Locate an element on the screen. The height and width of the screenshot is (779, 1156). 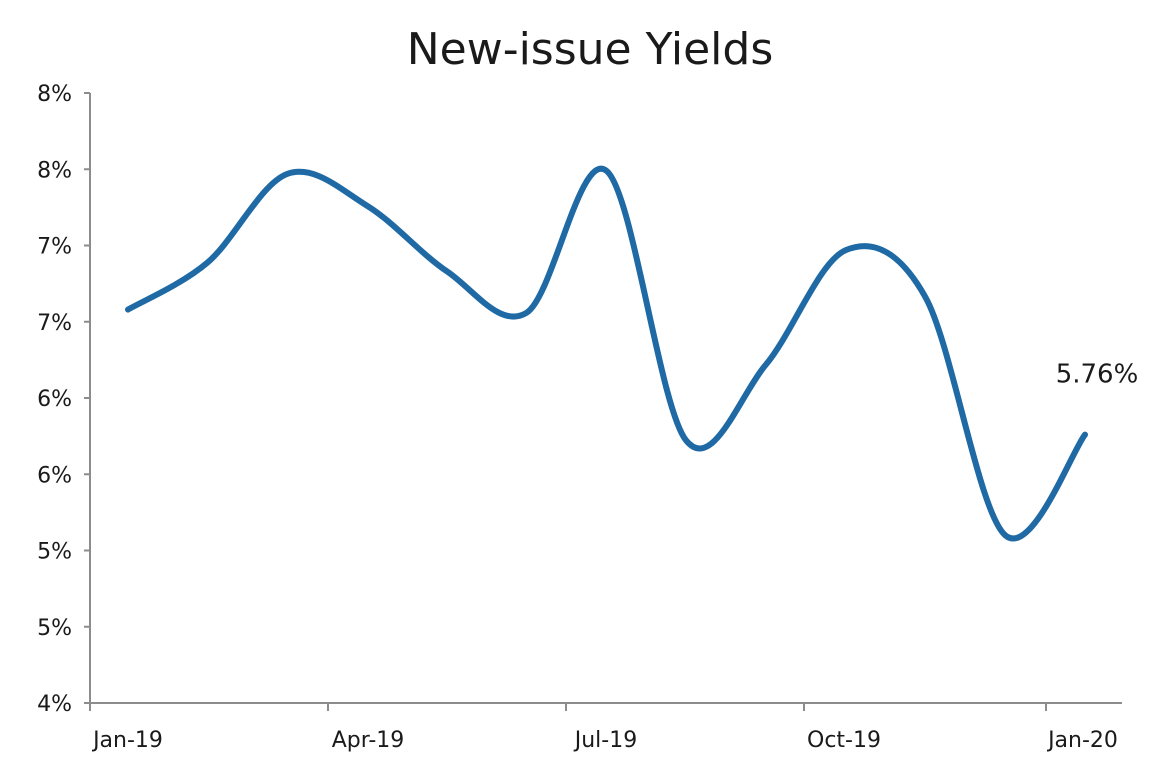
x-tick-label: Jan-20 is located at coordinates (1082, 740).